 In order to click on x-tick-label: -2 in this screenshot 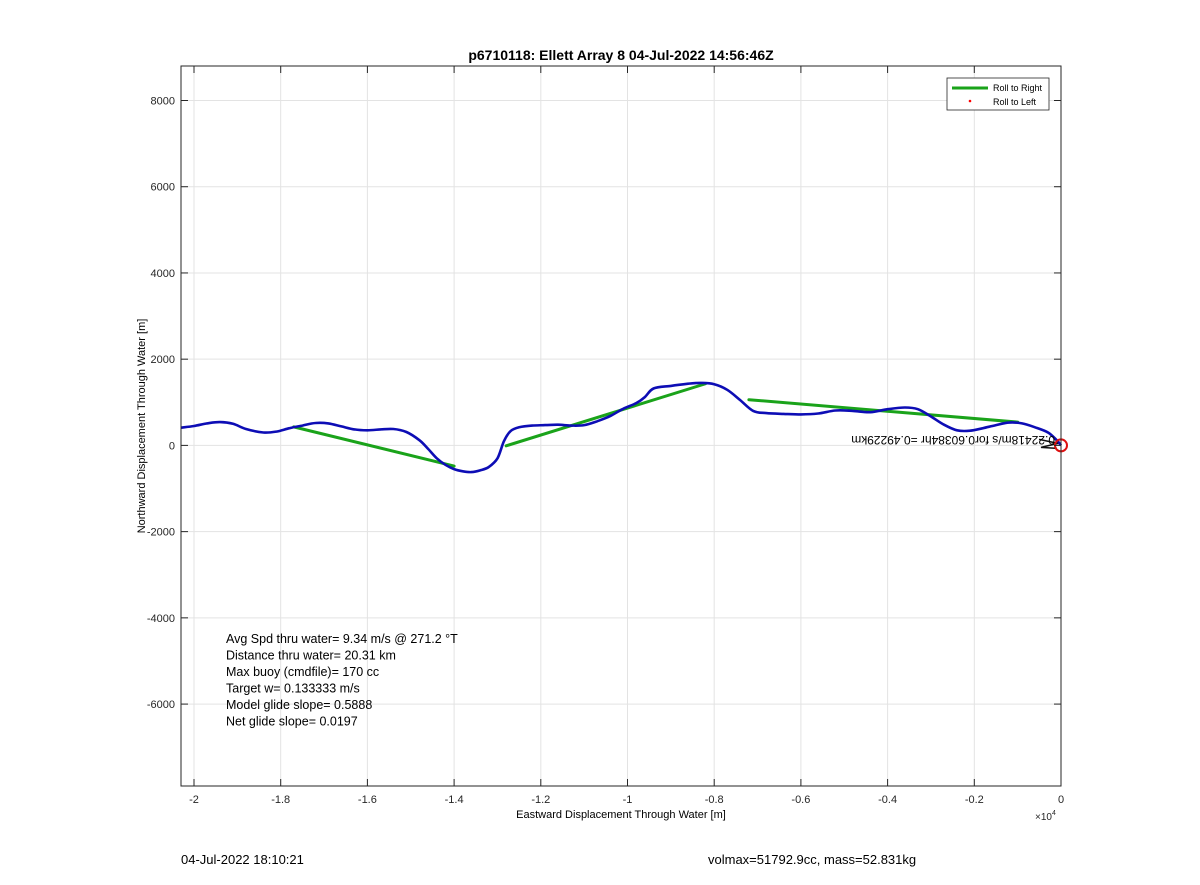, I will do `click(194, 800)`.